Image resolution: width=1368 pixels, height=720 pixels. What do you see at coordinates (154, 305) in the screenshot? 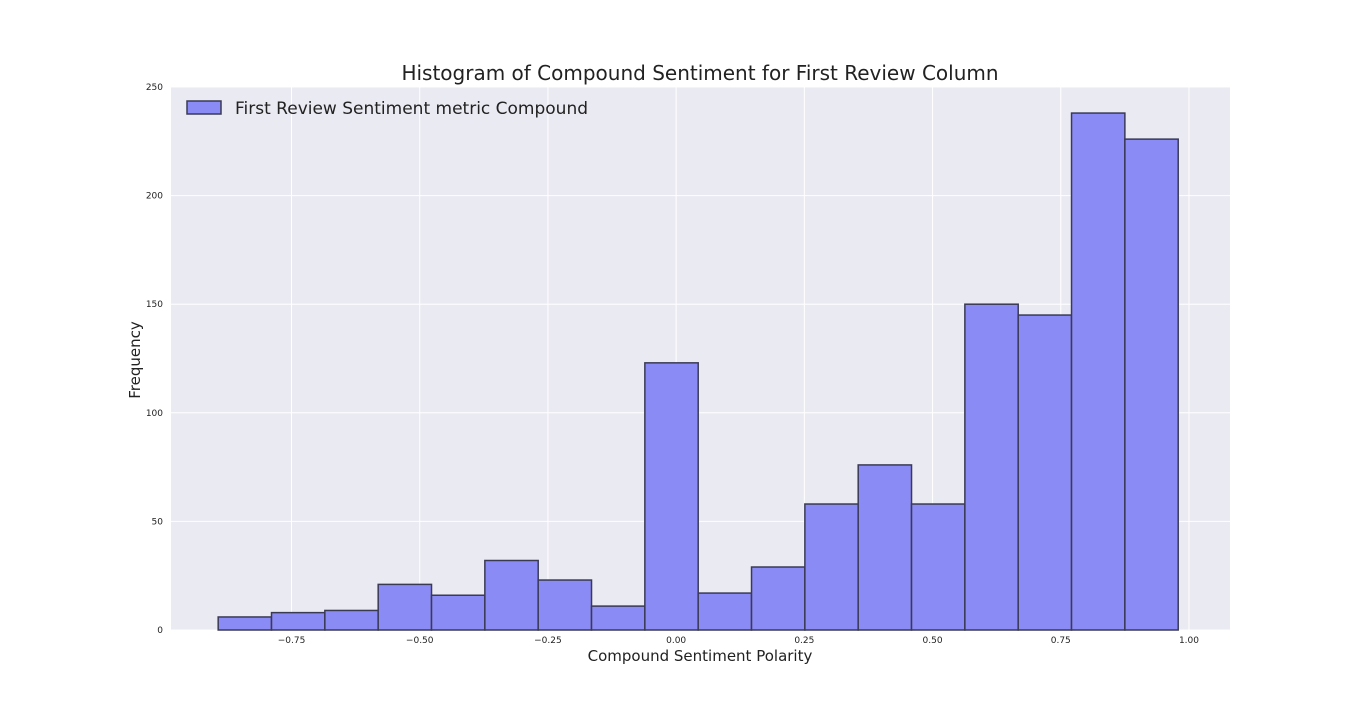
I see `y-tick-label: 150` at bounding box center [154, 305].